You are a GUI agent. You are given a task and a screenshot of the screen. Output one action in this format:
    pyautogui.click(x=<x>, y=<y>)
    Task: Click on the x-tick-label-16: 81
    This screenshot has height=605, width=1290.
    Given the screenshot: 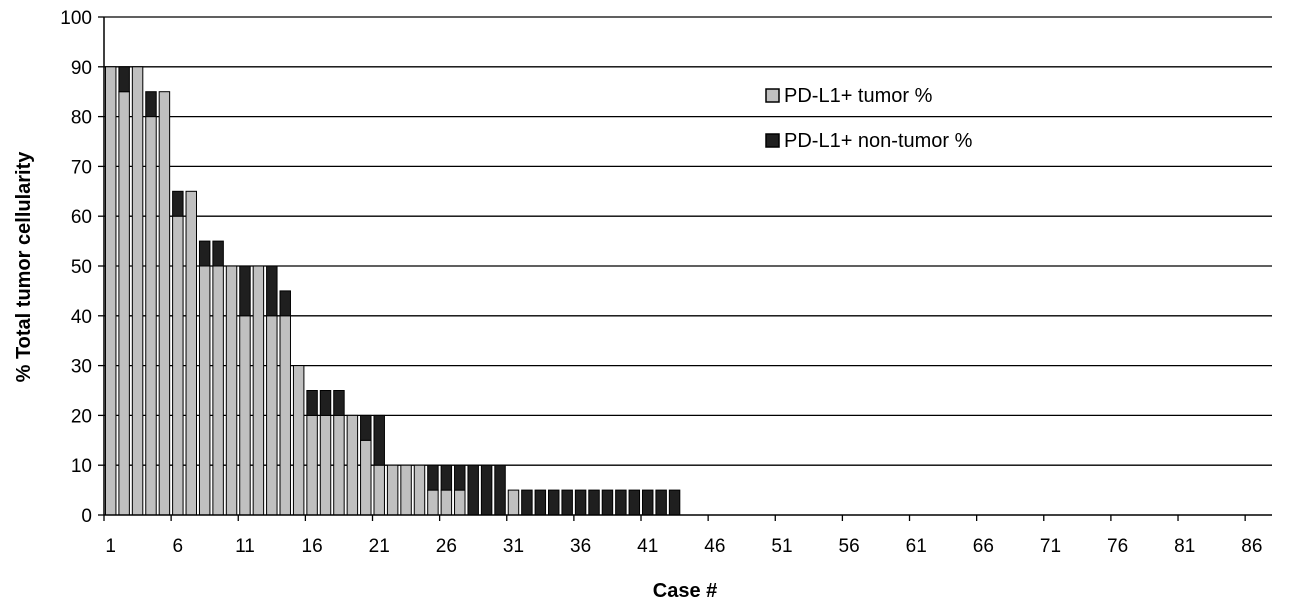 What is the action you would take?
    pyautogui.click(x=1184, y=546)
    